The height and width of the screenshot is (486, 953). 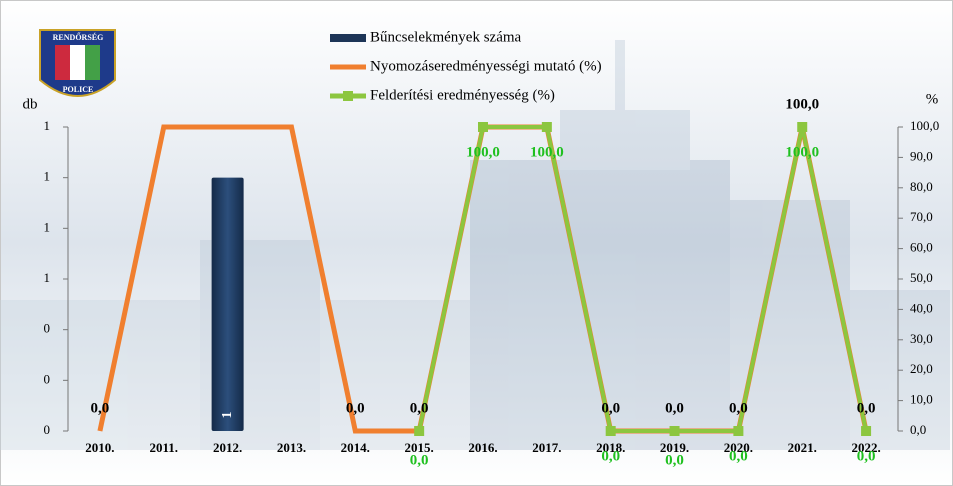 I want to click on x-tick-label: 2020., so click(x=738, y=447).